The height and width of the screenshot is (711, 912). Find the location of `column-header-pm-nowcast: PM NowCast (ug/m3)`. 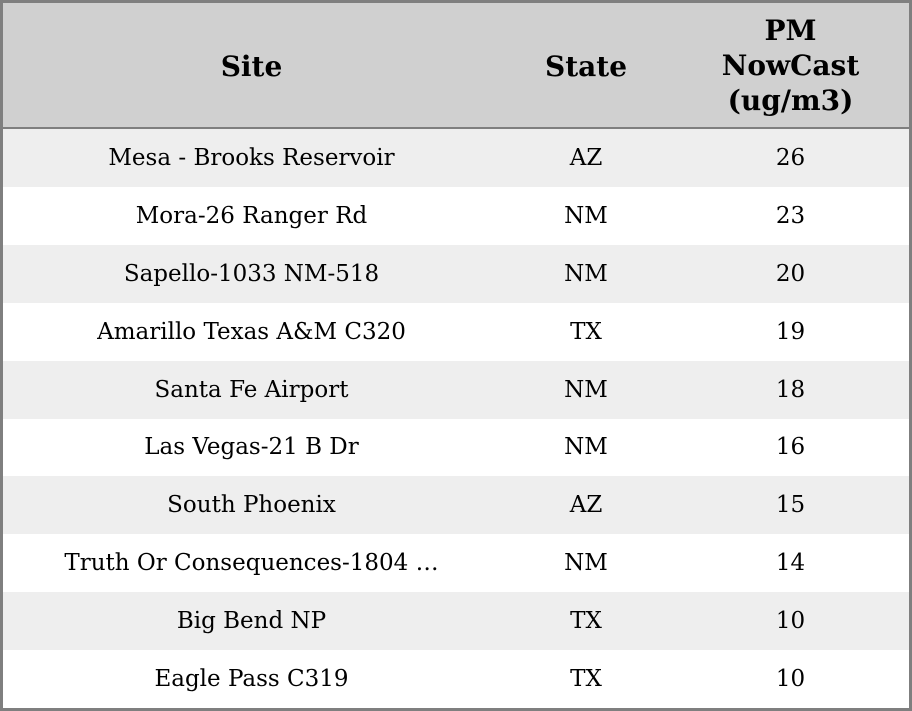

column-header-pm-nowcast: PM NowCast (ug/m3) is located at coordinates (790, 65).